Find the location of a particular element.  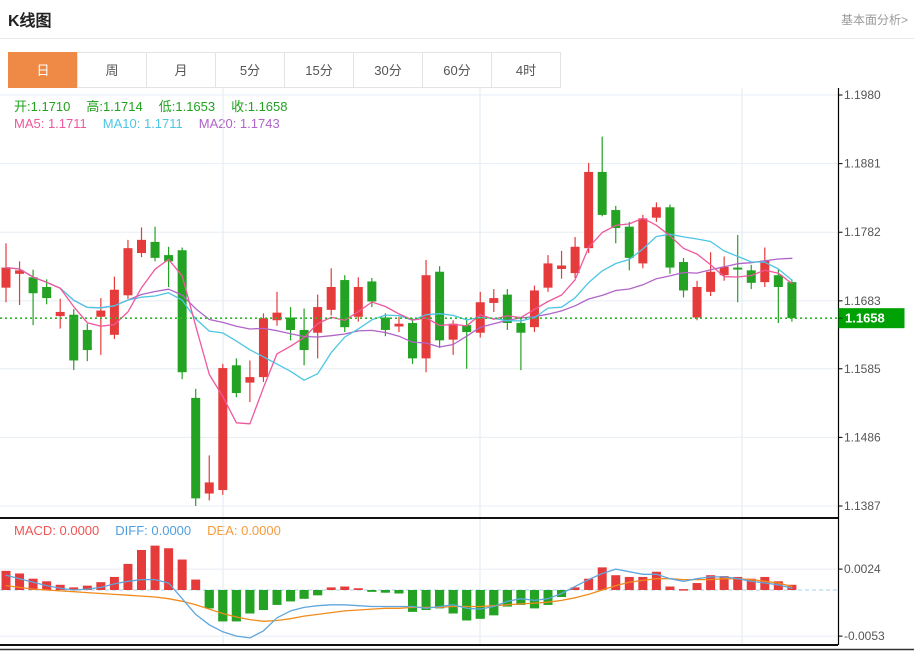

y-tick-label: 1.1486 is located at coordinates (862, 437).